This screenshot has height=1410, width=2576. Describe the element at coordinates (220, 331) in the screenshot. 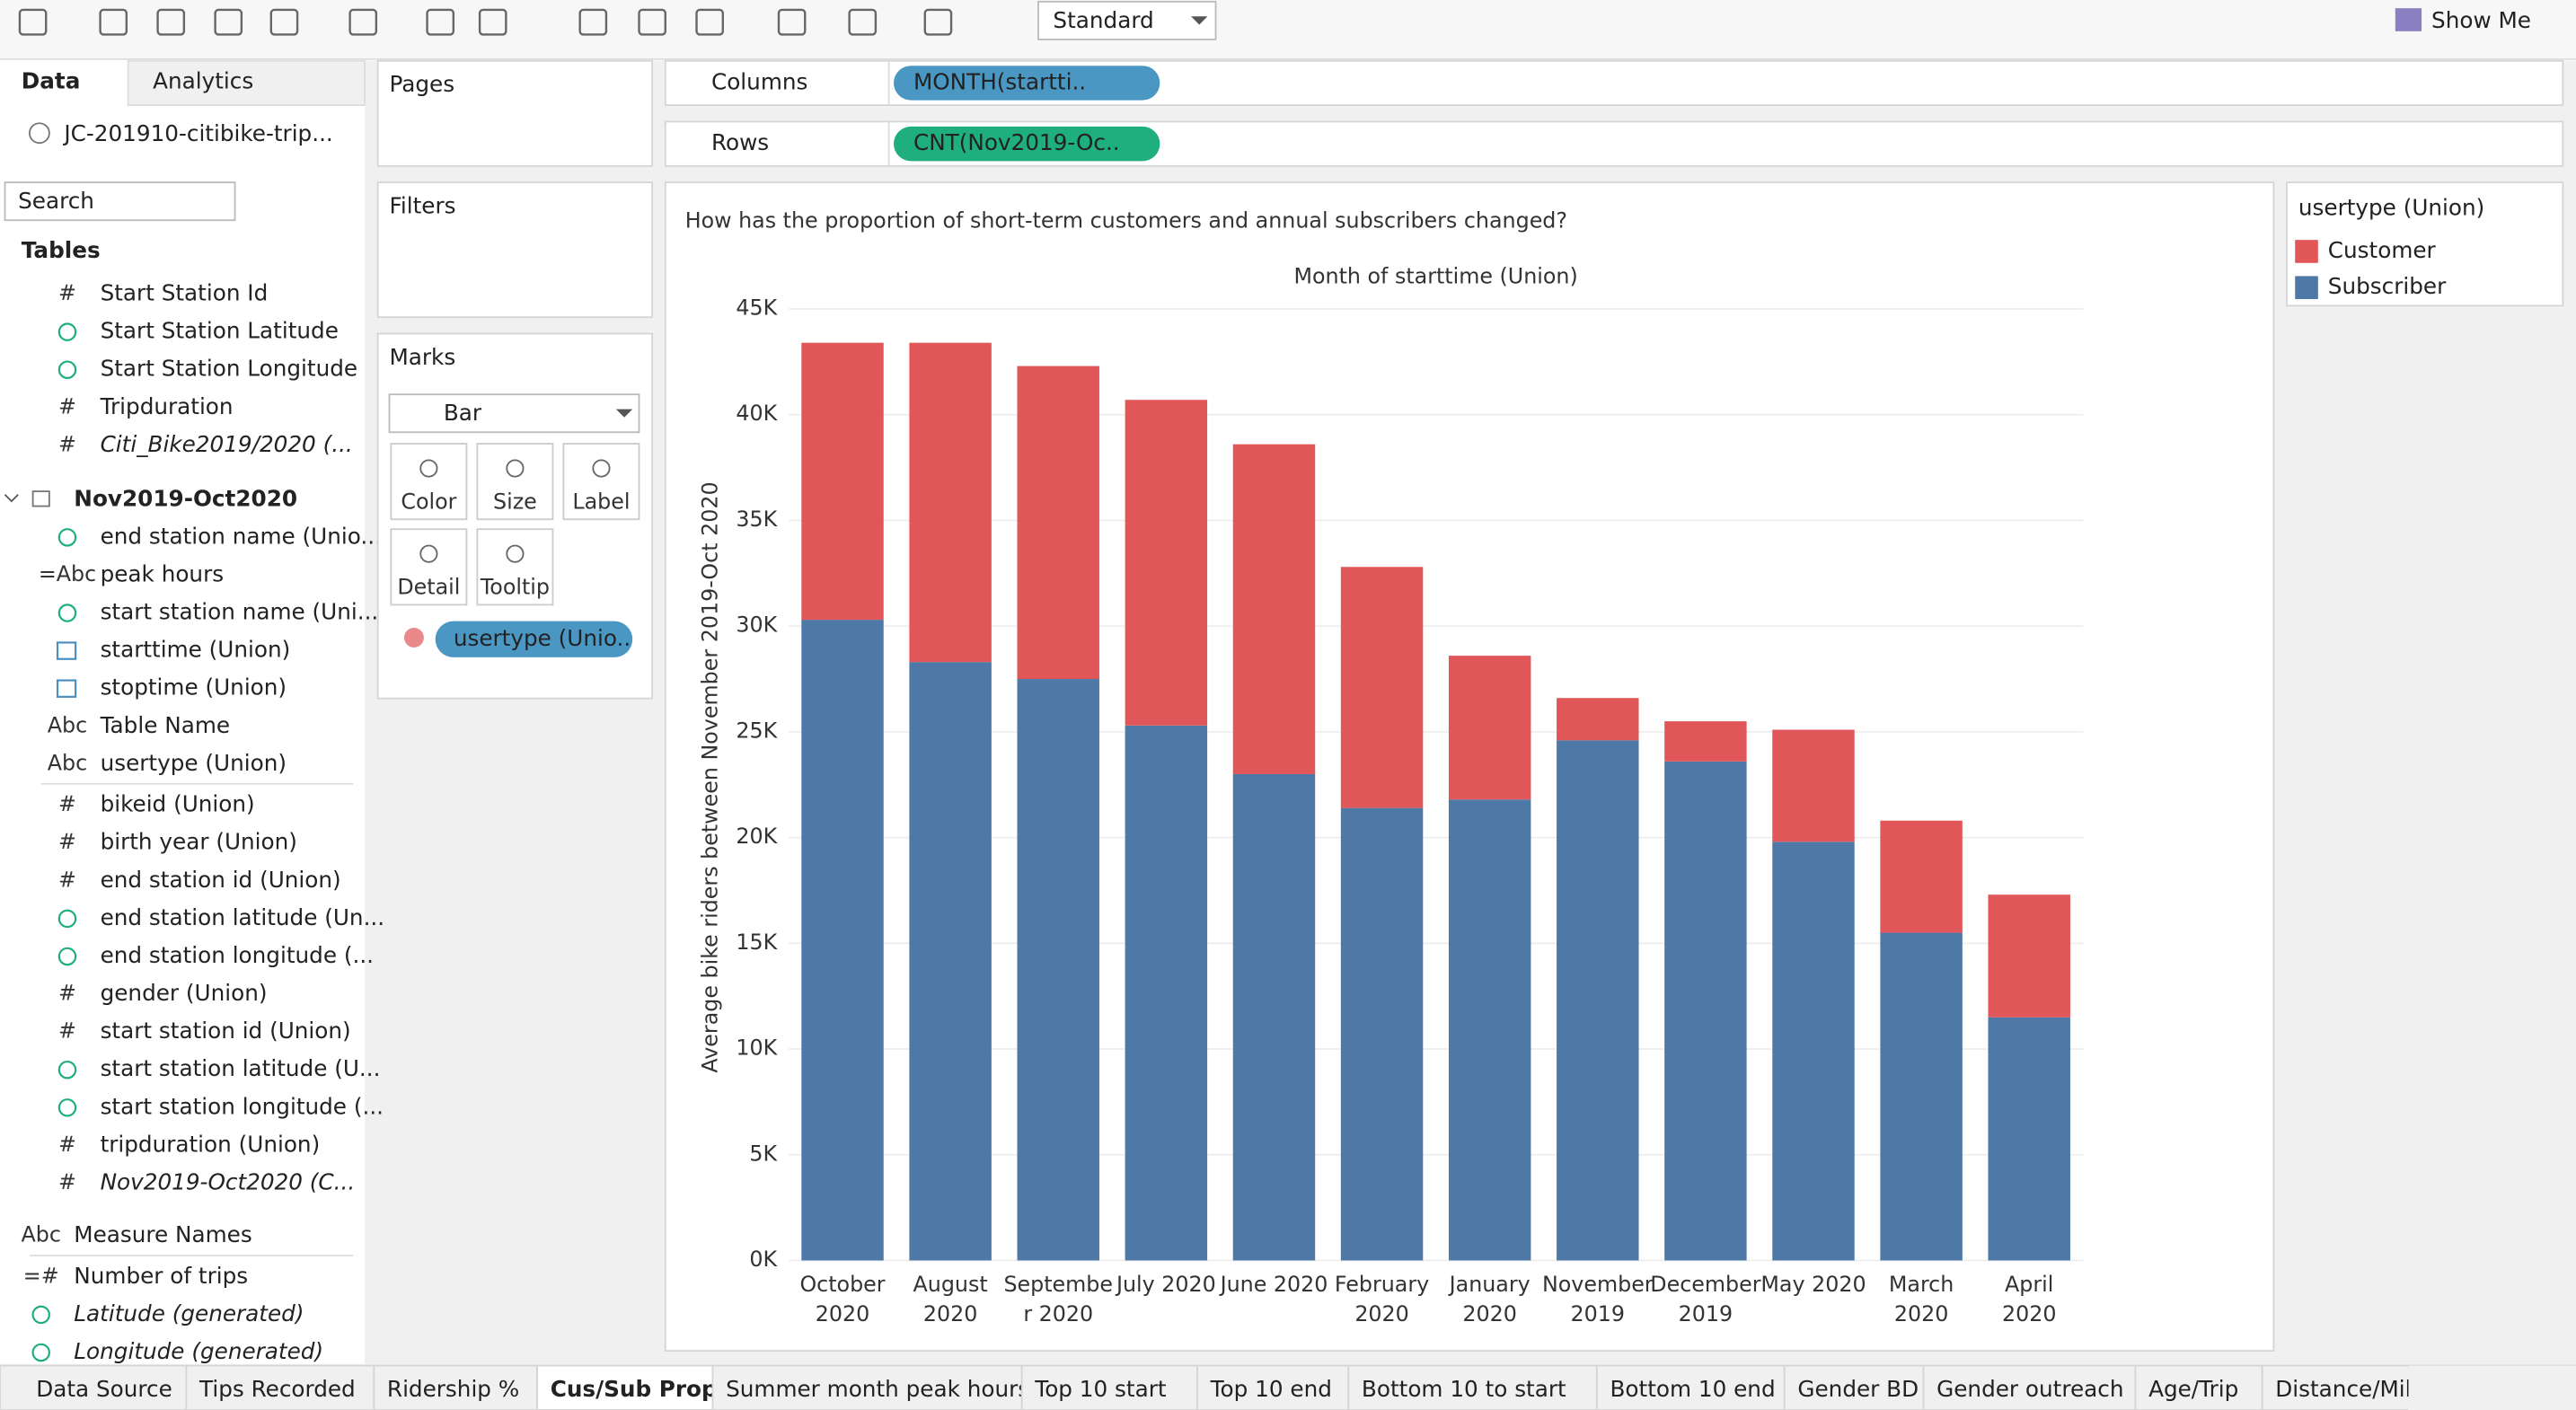

I see `field: Start Station Latitude` at that location.